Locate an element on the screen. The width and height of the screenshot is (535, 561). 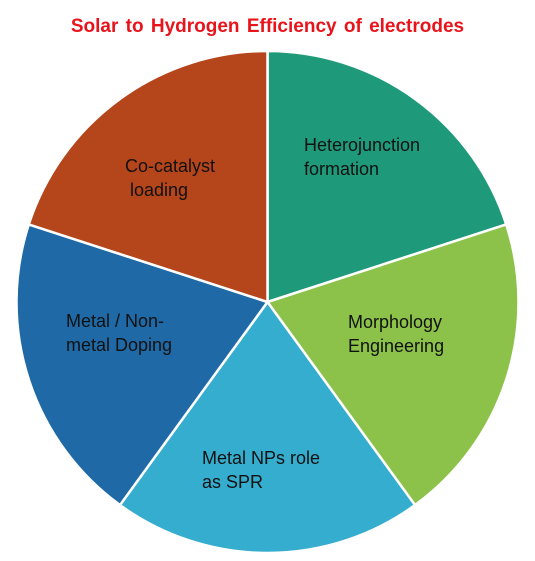
slice-label: Morphology Engineering is located at coordinates (396, 334).